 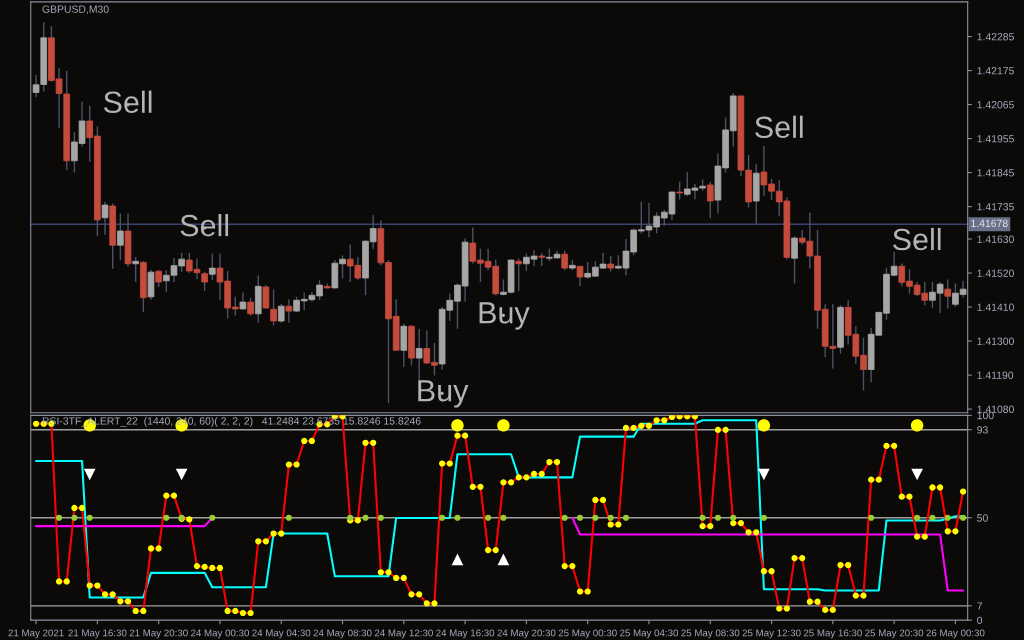 What do you see at coordinates (985, 415) in the screenshot?
I see `y-tick-label: 100` at bounding box center [985, 415].